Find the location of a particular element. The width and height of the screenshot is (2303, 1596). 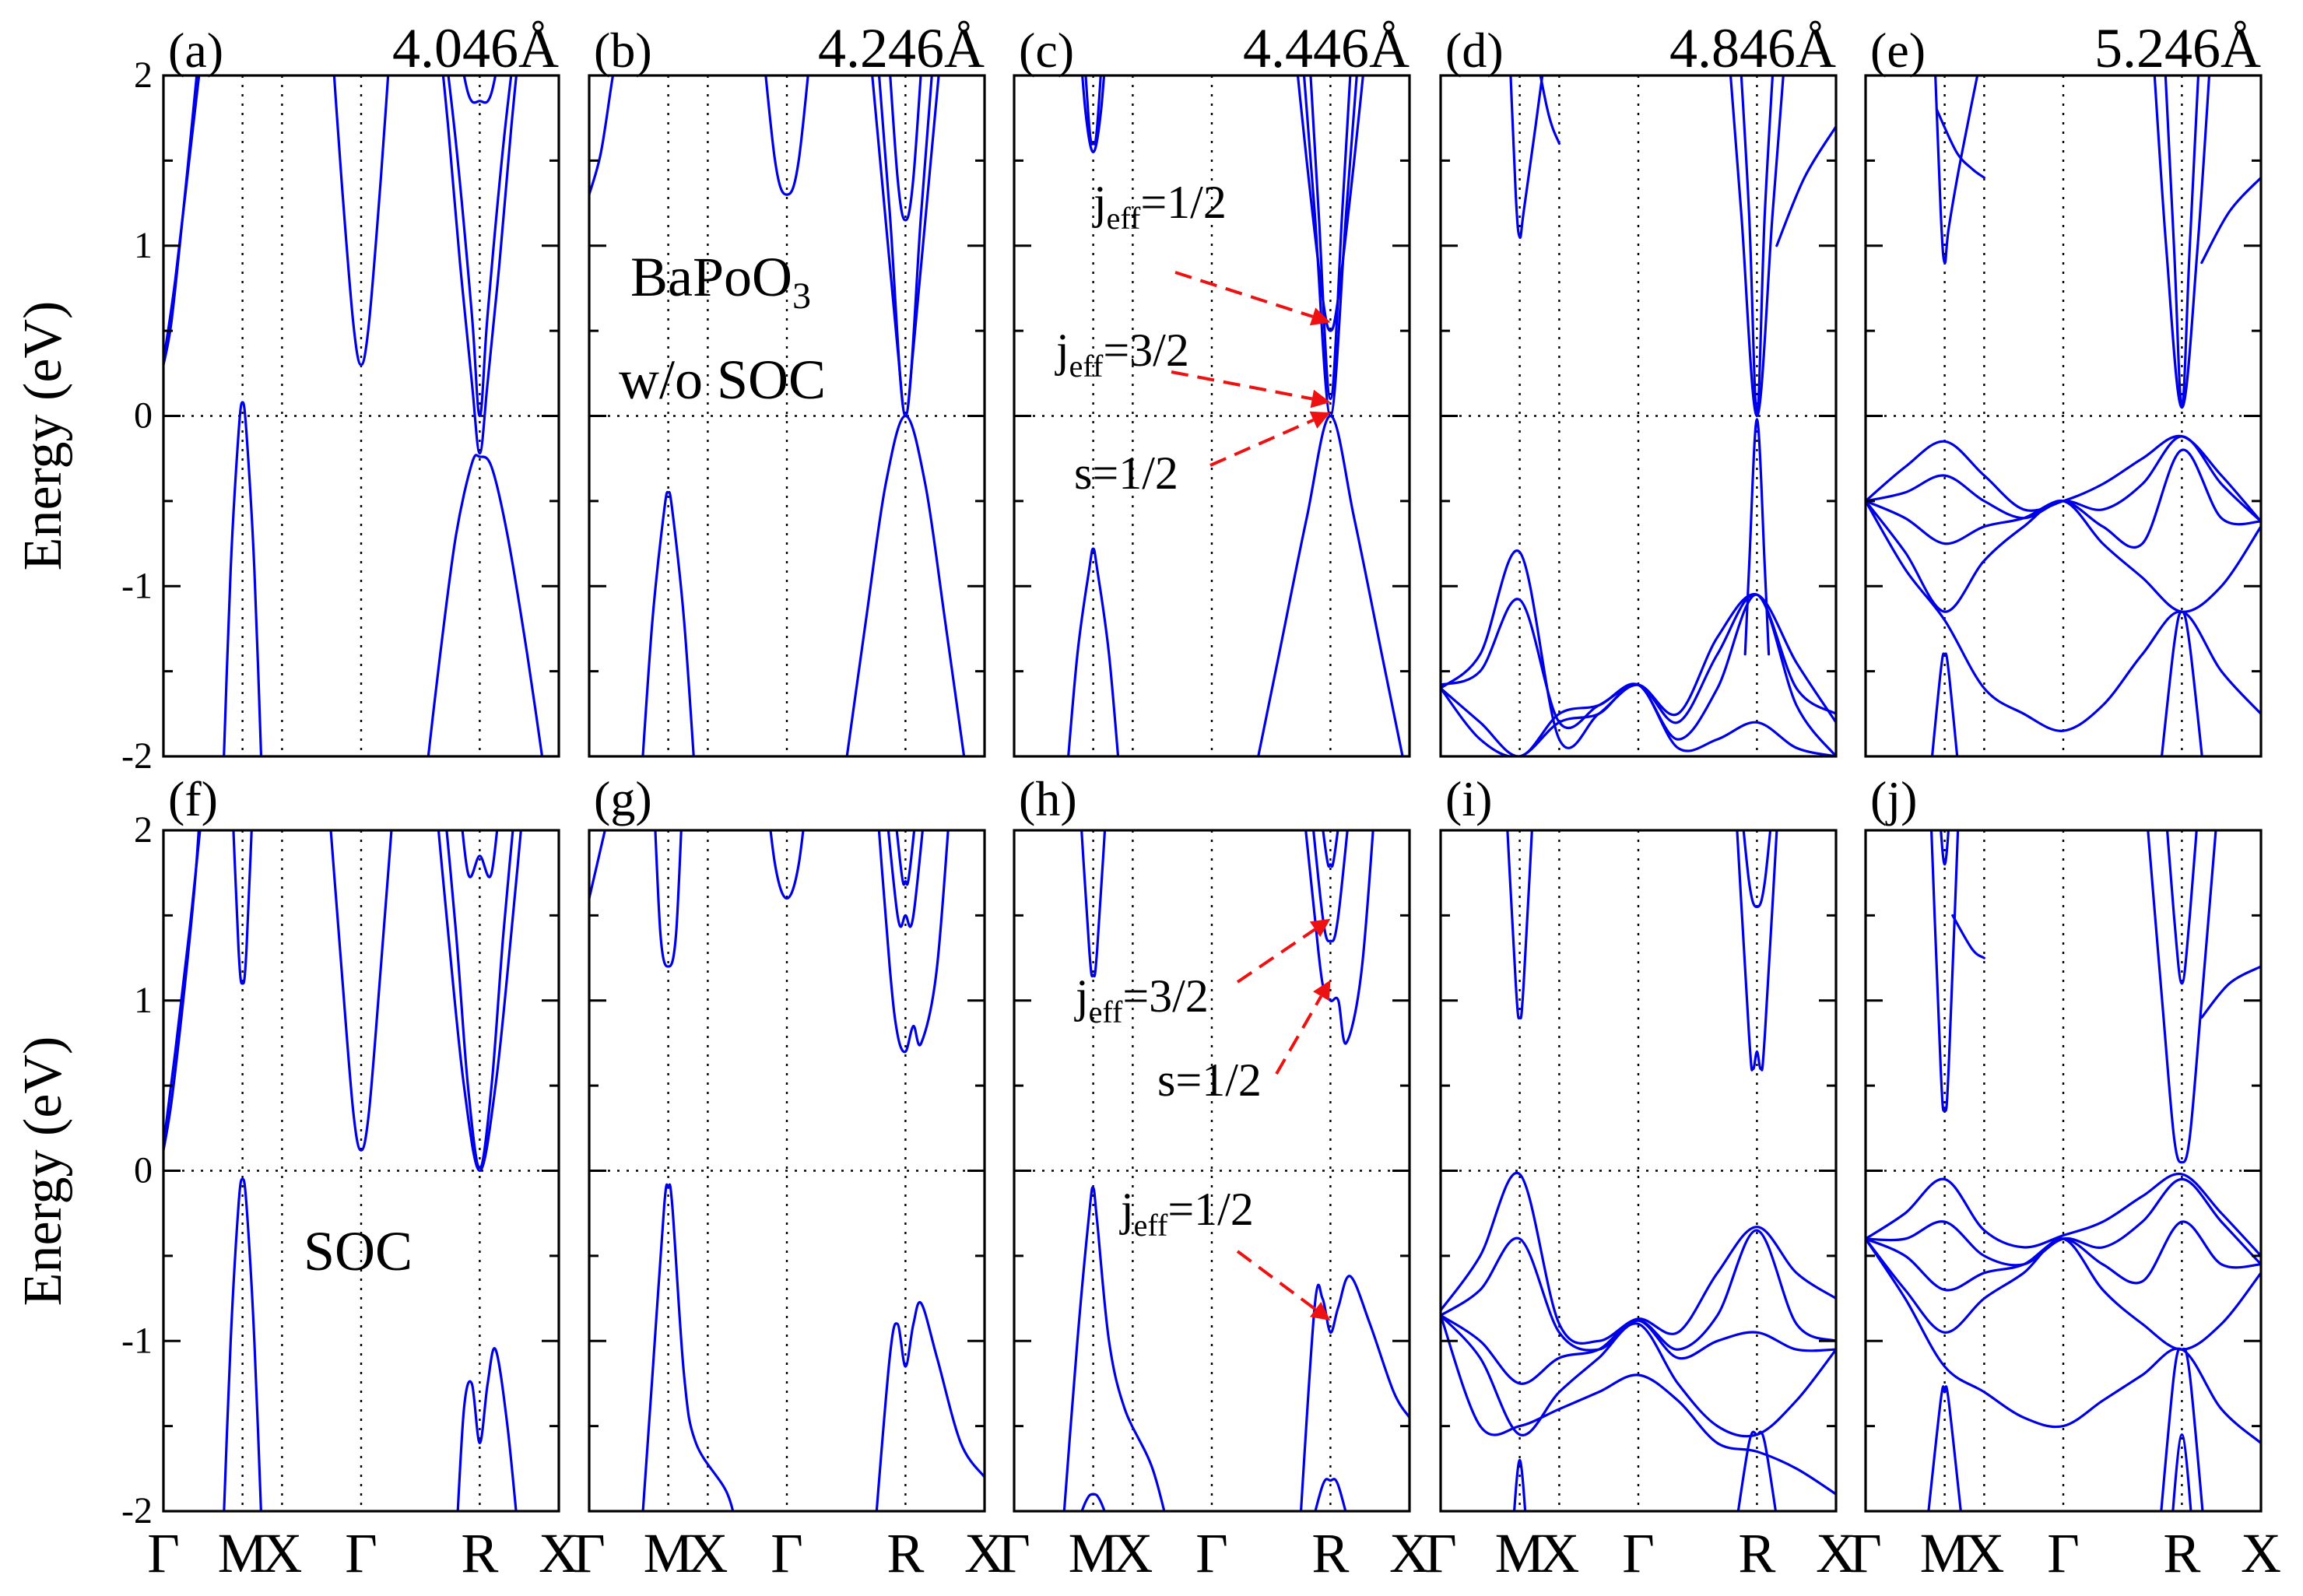

panel-label: (h) is located at coordinates (1048, 799).